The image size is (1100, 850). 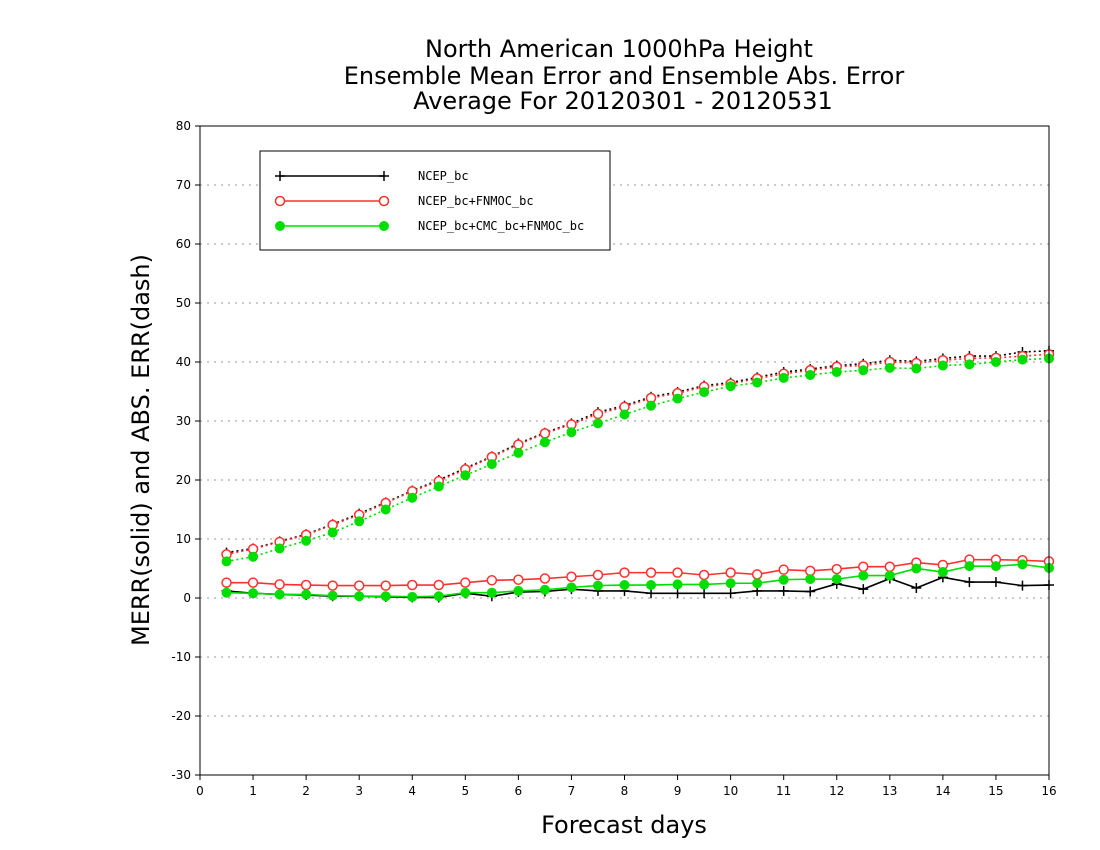 What do you see at coordinates (619, 49) in the screenshot?
I see `title-line-1: North American 1000hPa Height` at bounding box center [619, 49].